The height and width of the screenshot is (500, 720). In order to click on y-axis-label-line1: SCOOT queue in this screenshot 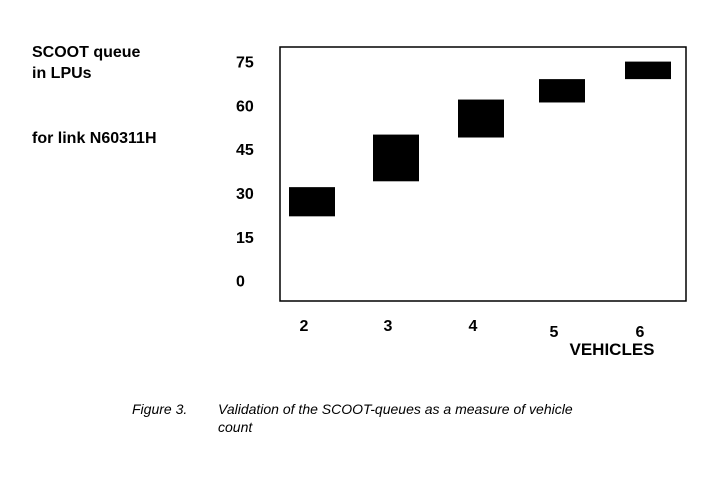, I will do `click(86, 52)`.